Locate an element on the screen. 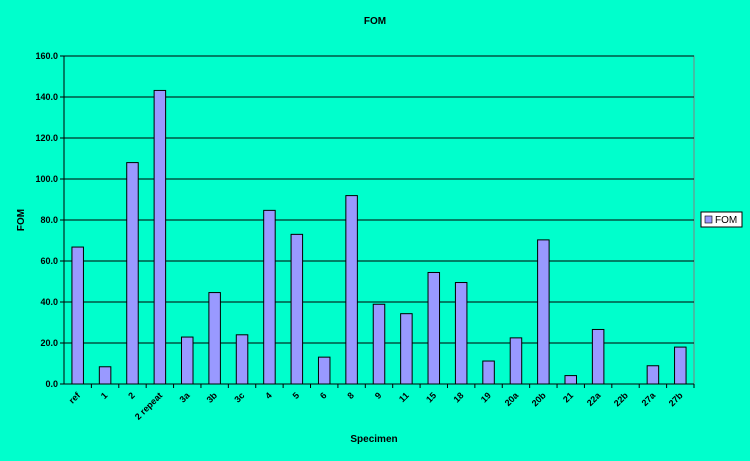 The height and width of the screenshot is (461, 750). y-tick-label: 160.0 is located at coordinates (46, 56).